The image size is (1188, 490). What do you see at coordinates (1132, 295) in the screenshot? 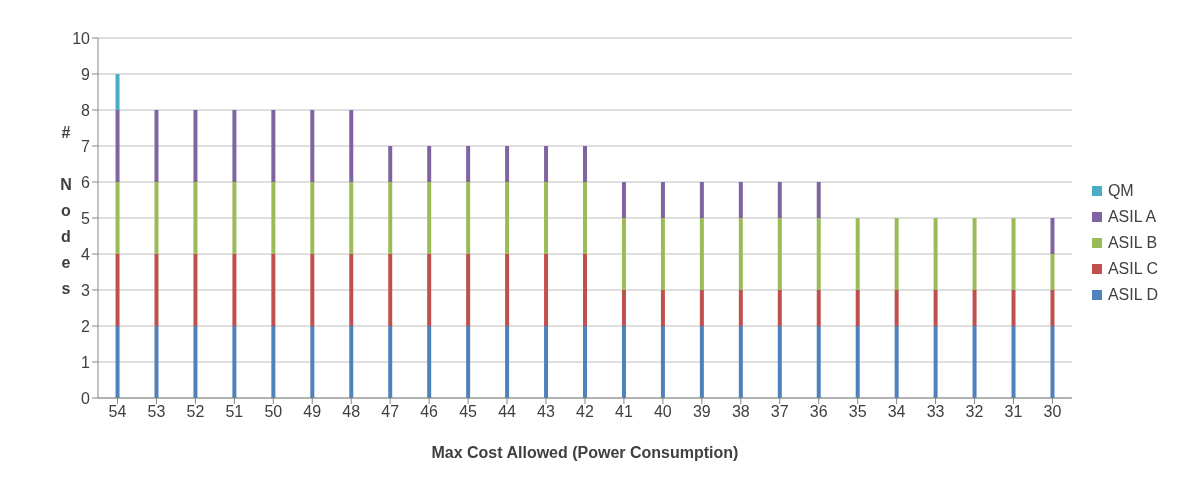
I see `legend-label: ASIL D` at bounding box center [1132, 295].